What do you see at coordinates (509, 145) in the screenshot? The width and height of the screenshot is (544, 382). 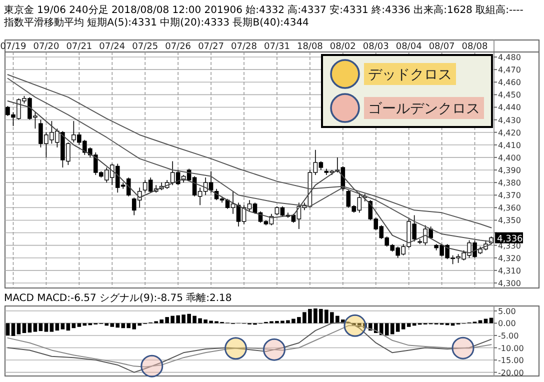 I see `y-tick-label: 4,410` at bounding box center [509, 145].